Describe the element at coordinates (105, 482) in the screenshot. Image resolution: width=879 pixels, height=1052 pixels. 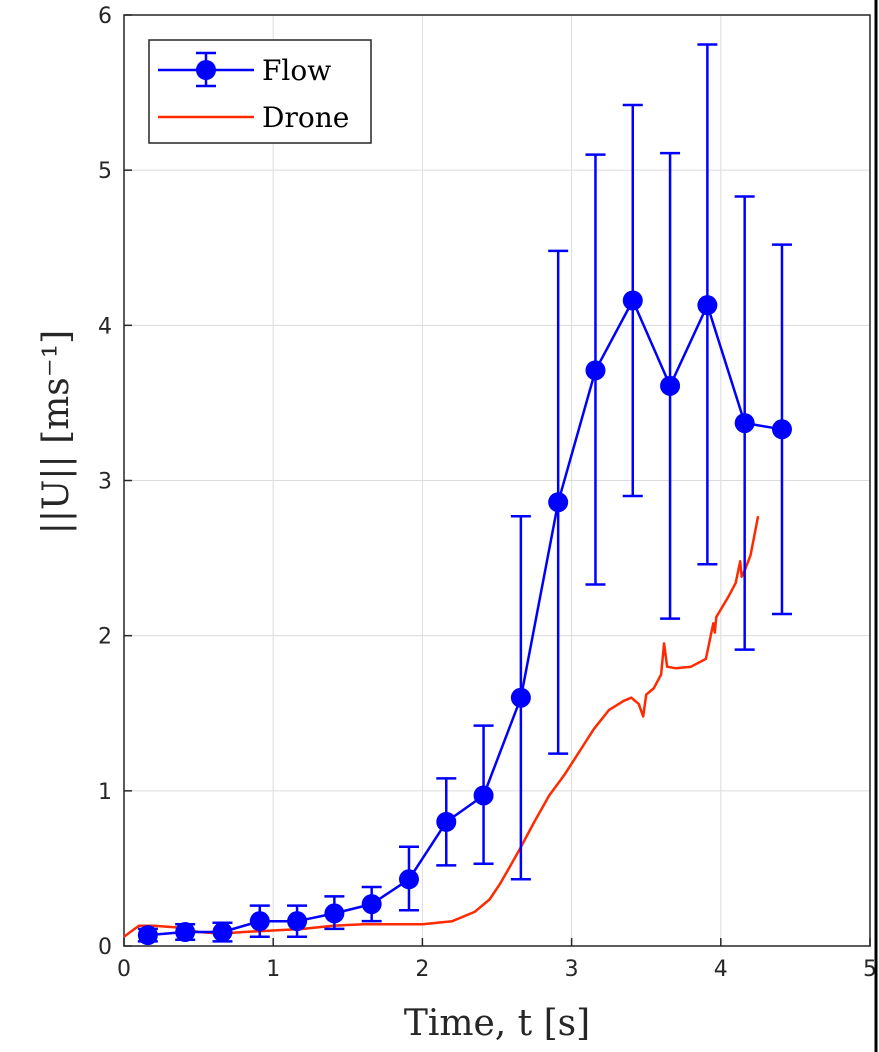
I see `y-tick-label: 3` at that location.